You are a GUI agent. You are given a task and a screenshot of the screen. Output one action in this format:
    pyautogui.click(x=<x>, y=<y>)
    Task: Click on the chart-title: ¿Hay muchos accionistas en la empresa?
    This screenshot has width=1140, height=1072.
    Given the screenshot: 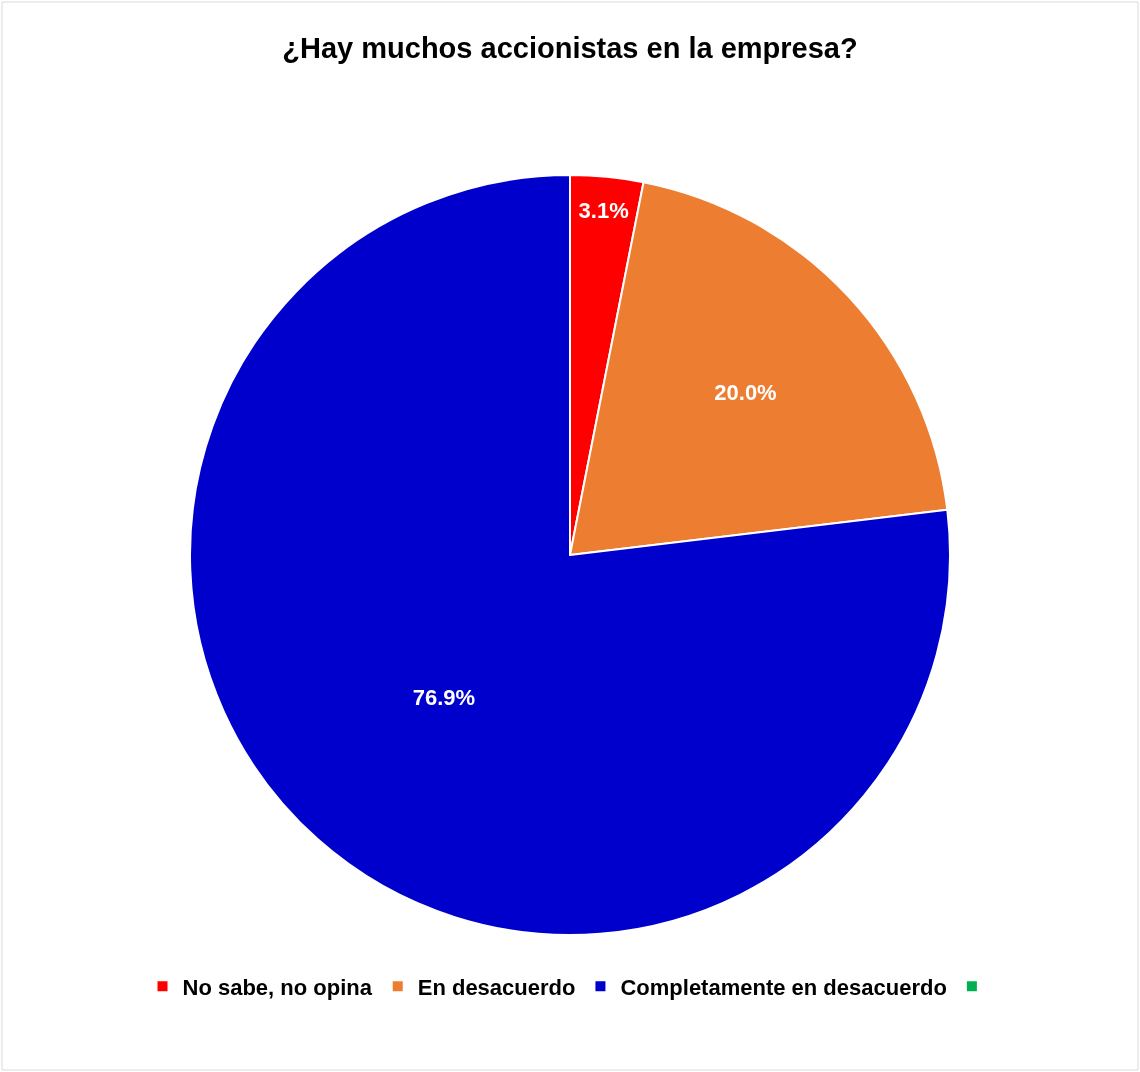 What is the action you would take?
    pyautogui.click(x=570, y=48)
    